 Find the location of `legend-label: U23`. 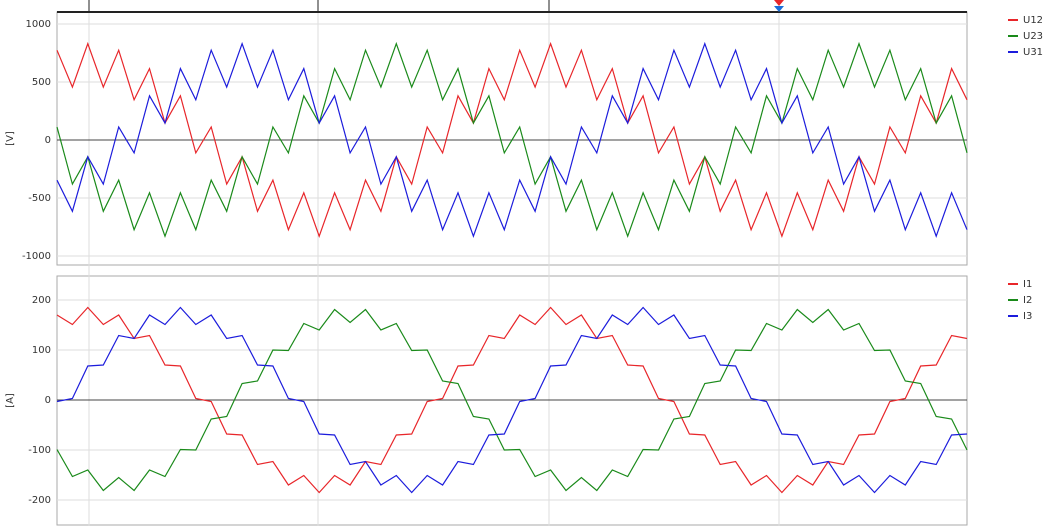

legend-label: U23 is located at coordinates (1033, 36).